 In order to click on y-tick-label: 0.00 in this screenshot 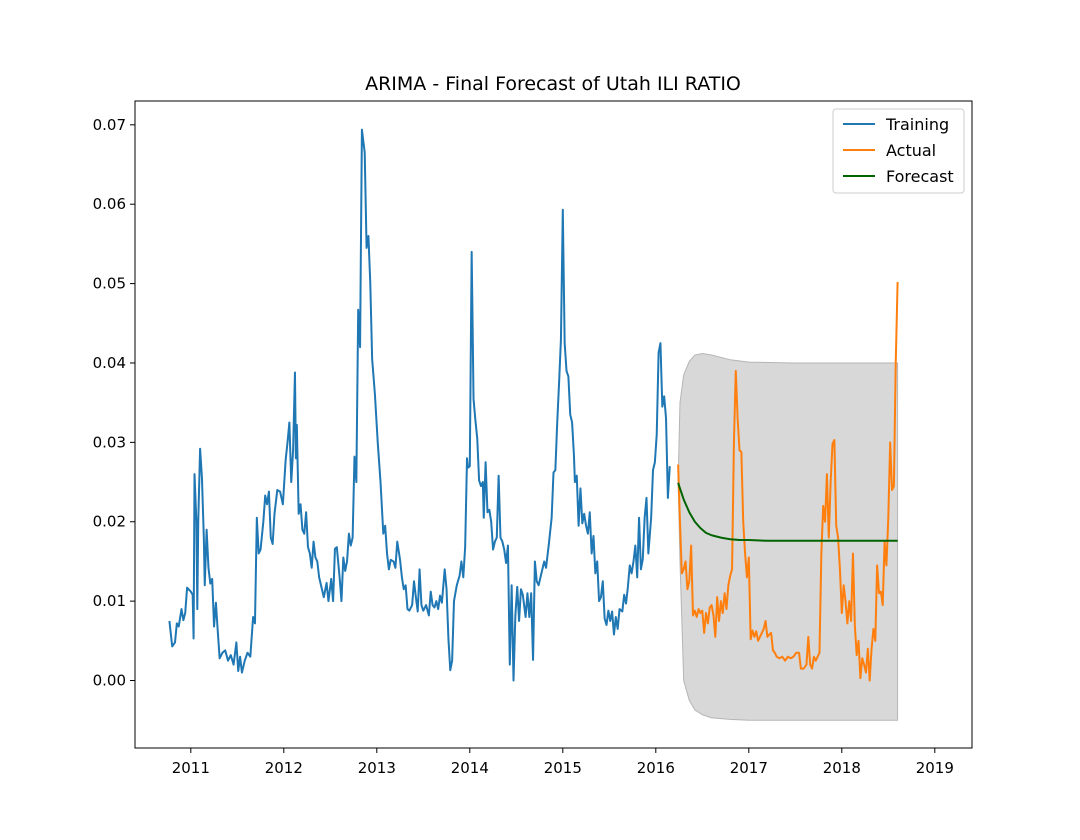, I will do `click(109, 681)`.